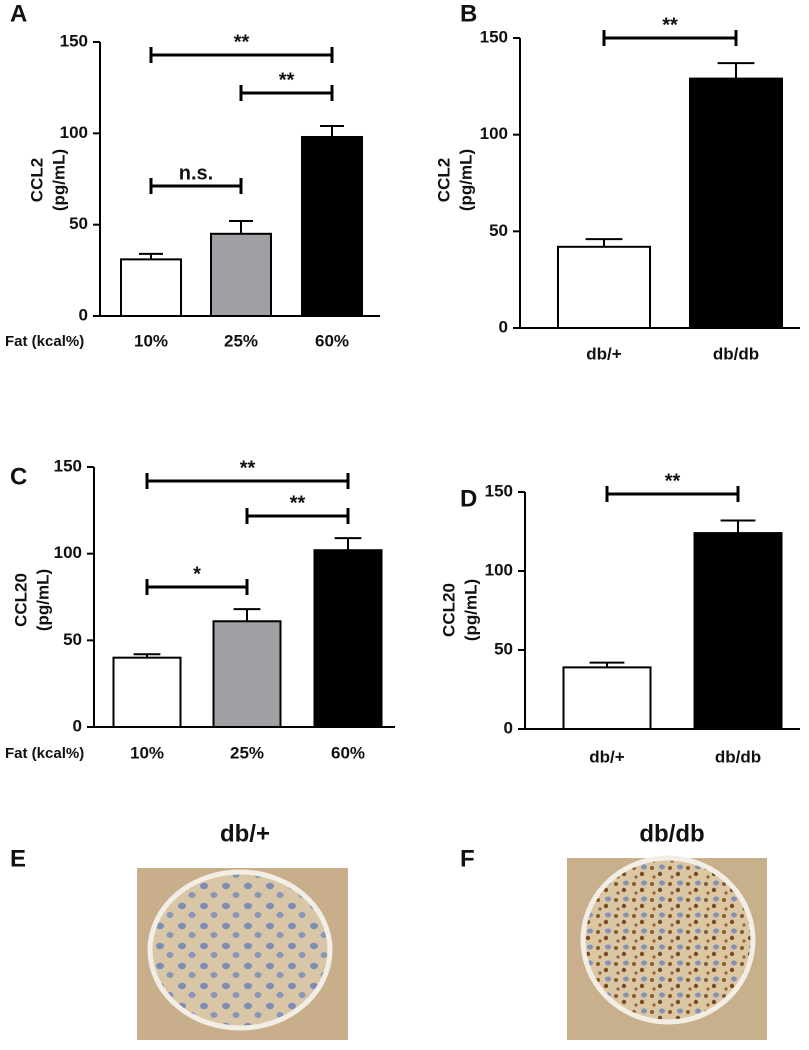  Describe the element at coordinates (18, 13) in the screenshot. I see `panel-letter: A` at that location.